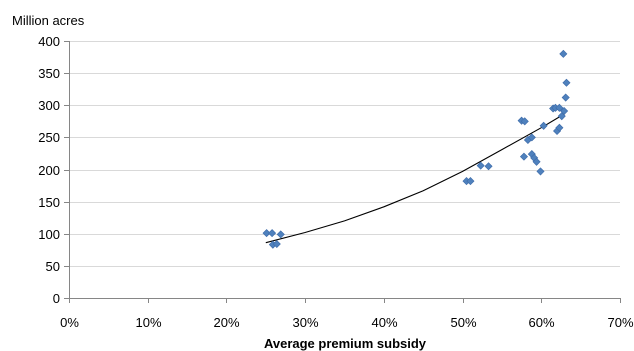 This screenshot has height=351, width=634. I want to click on y-tick-label: 150, so click(49, 202).